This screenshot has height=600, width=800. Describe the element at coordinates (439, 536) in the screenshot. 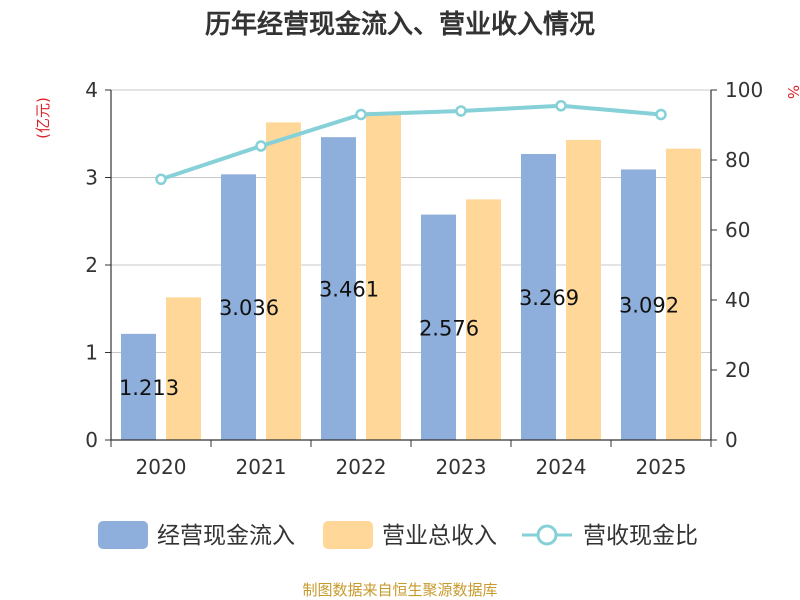

I see `legend-label-revenue: 营业总收入` at that location.